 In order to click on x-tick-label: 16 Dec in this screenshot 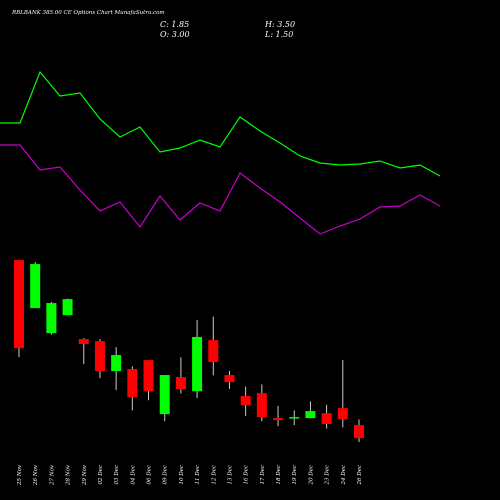, I will do `click(247, 475)`.